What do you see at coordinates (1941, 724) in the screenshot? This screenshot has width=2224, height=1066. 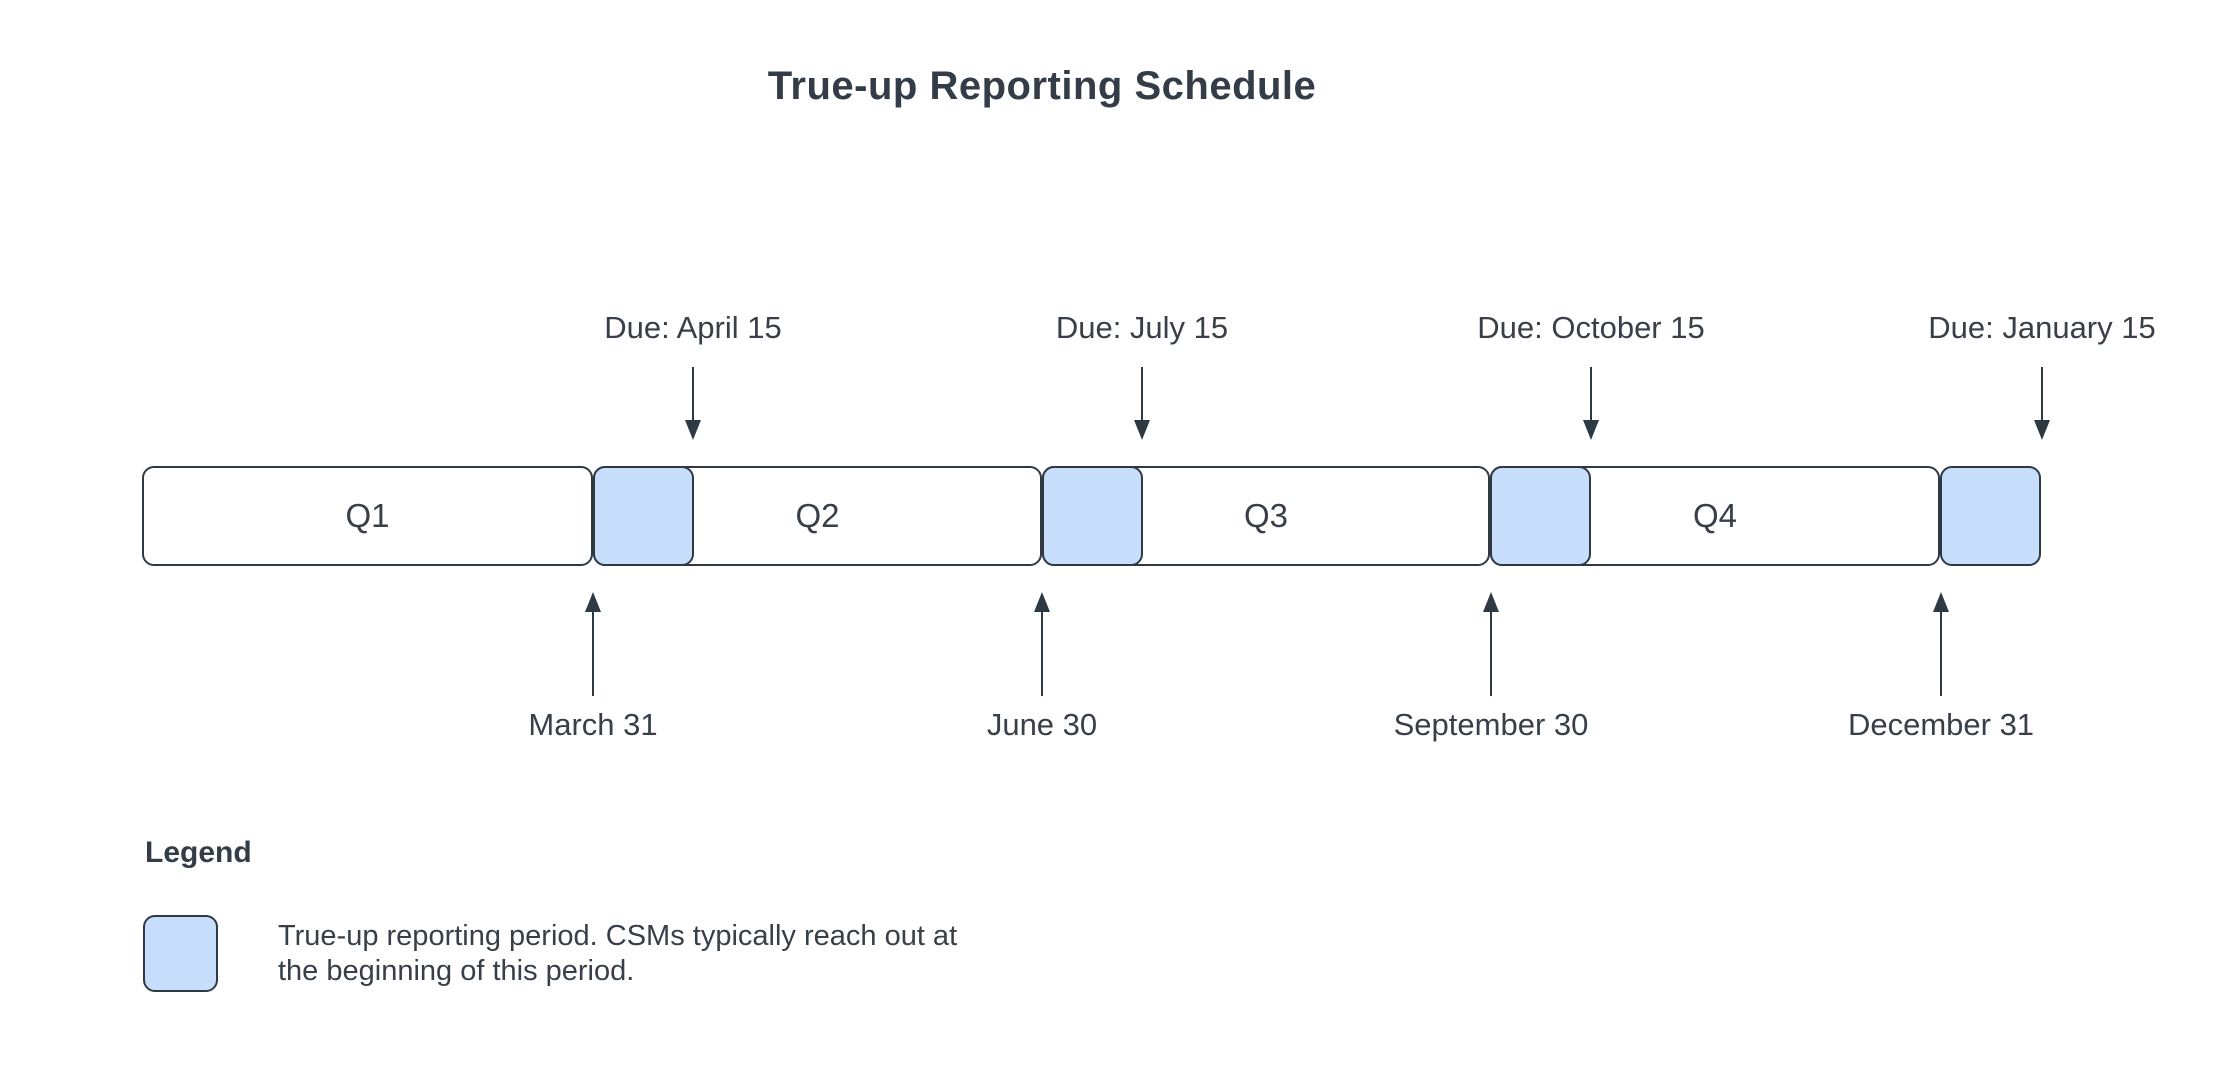 I see `quarter-end-date-label: December 31` at bounding box center [1941, 724].